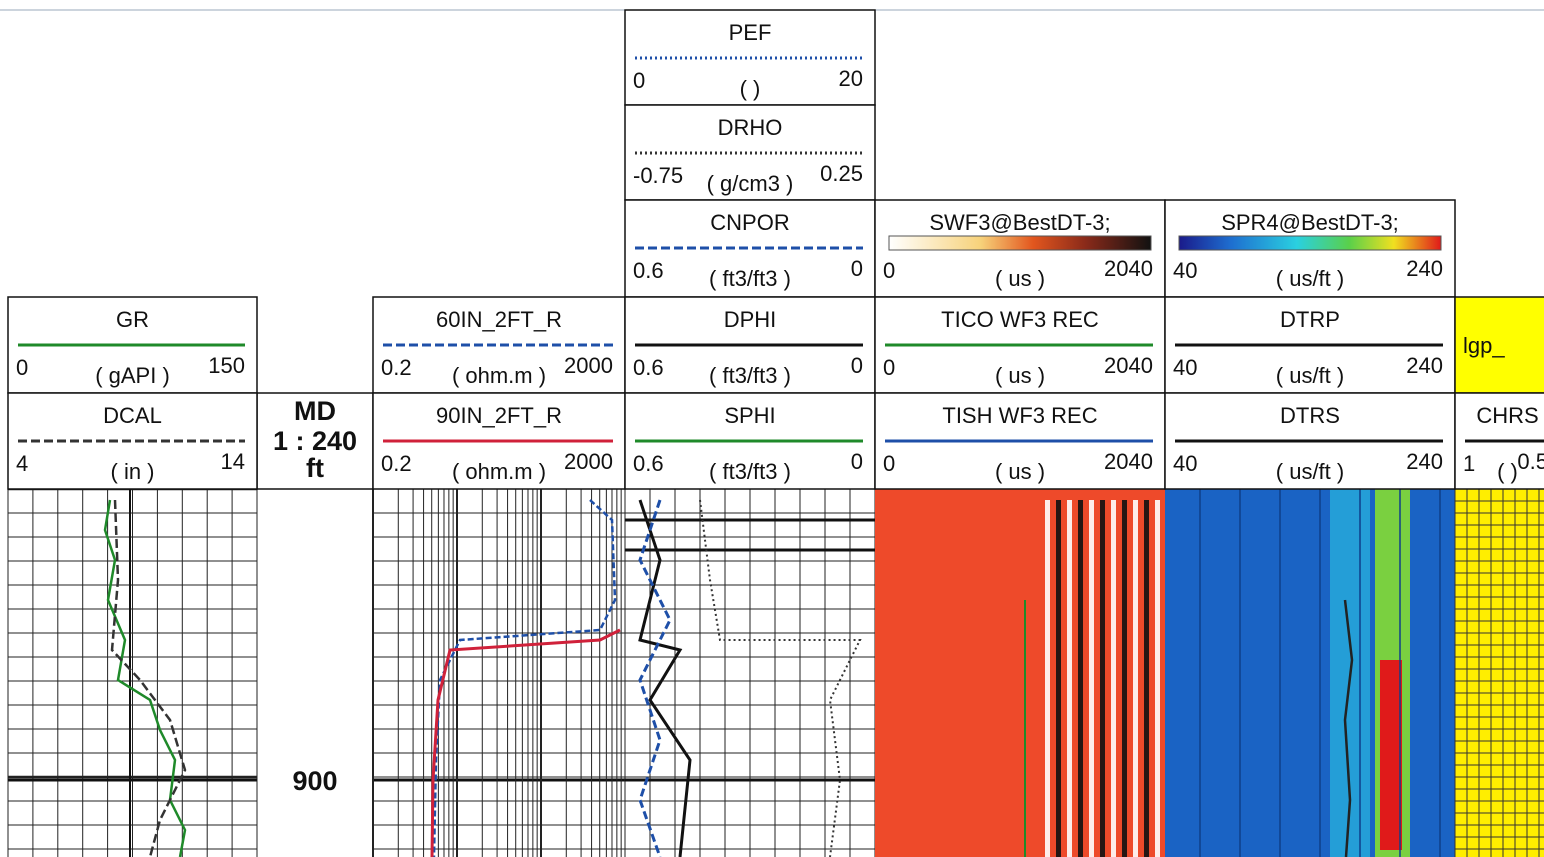  What do you see at coordinates (1484, 345) in the screenshot?
I see `curve-name: lgp_` at bounding box center [1484, 345].